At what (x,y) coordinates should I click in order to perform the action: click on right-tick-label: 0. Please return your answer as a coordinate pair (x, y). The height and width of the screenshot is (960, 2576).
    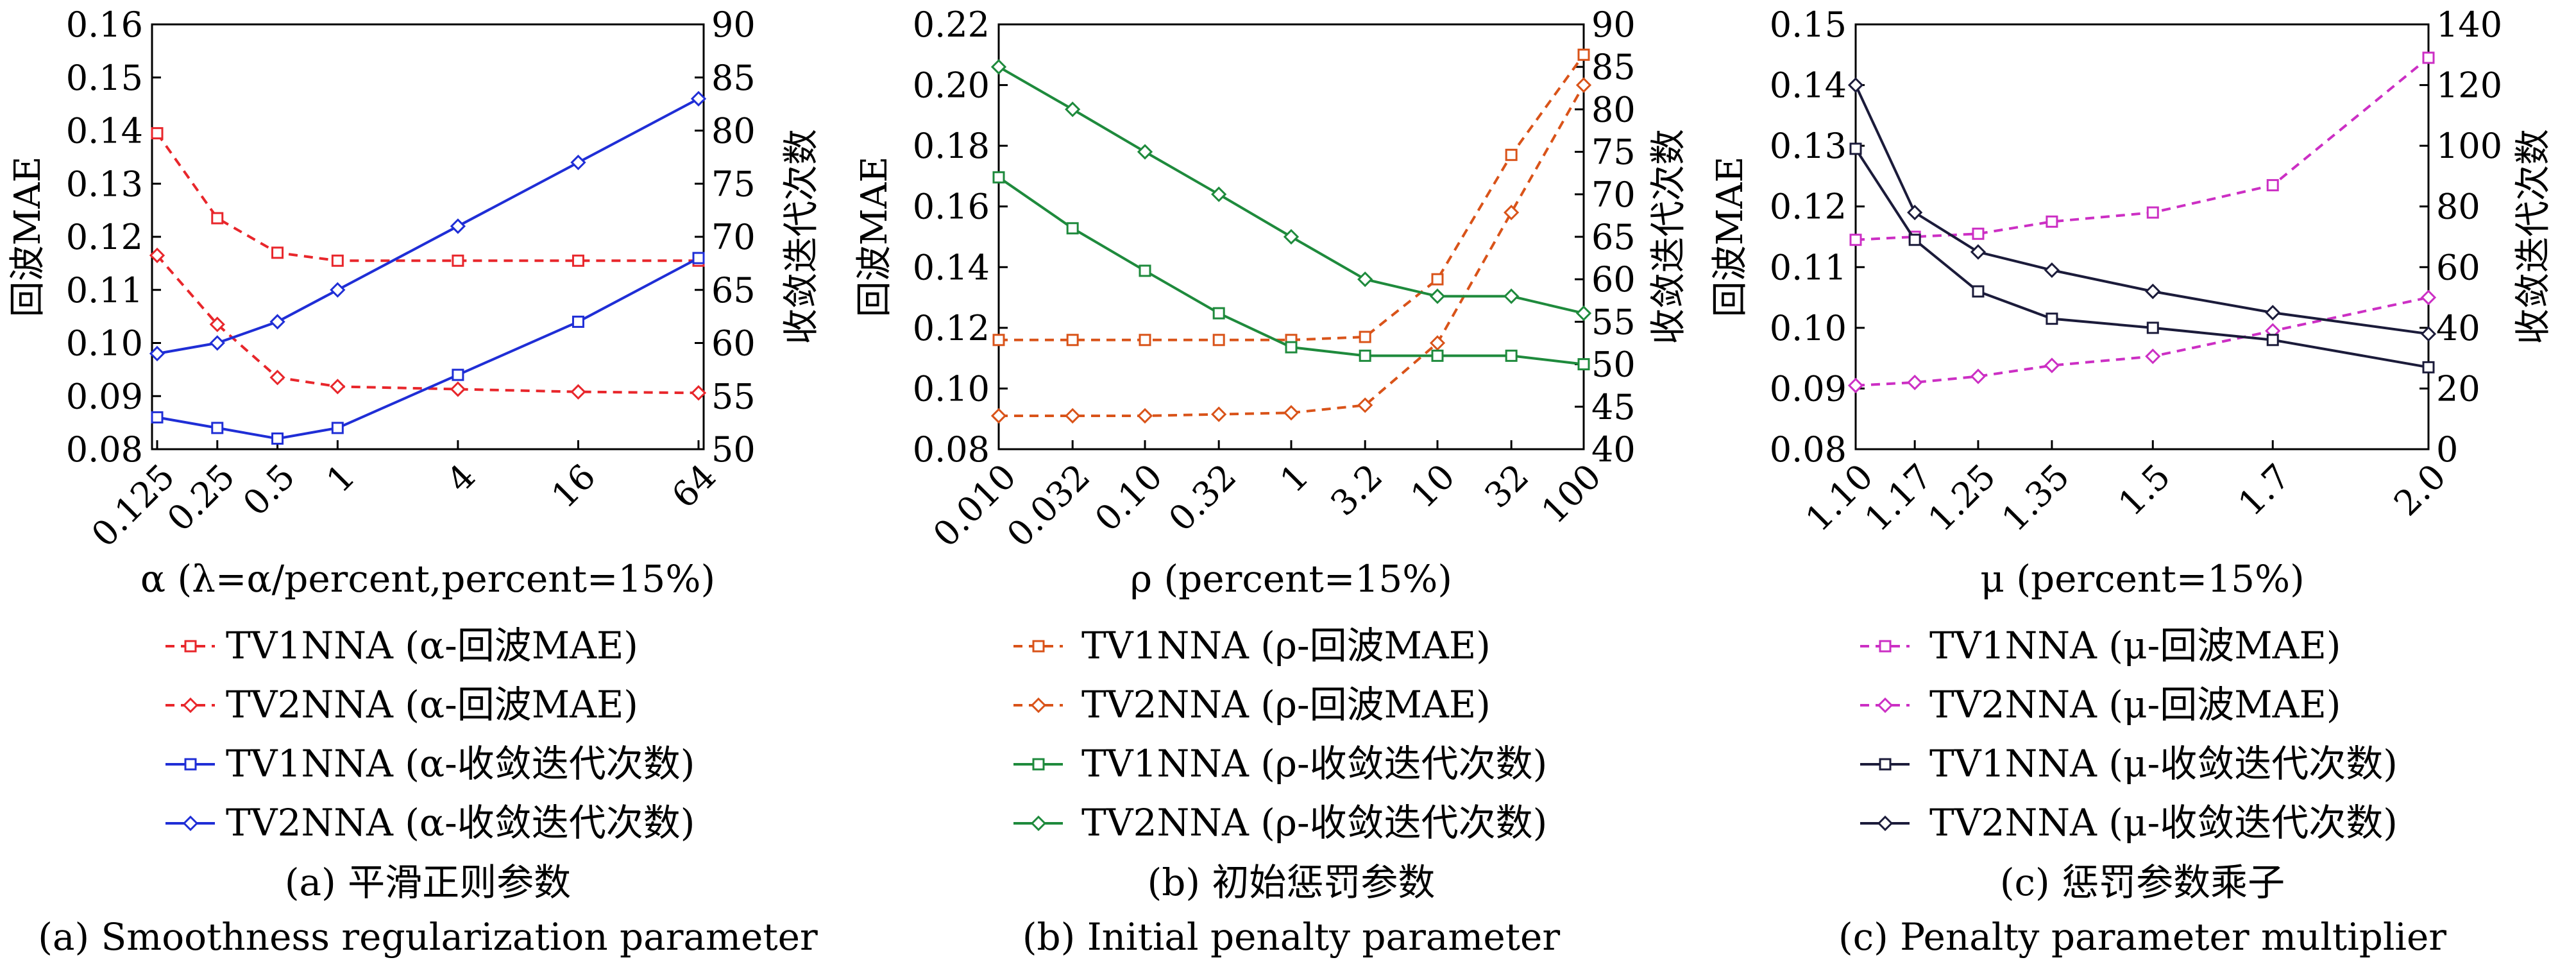
    Looking at the image, I should click on (2447, 449).